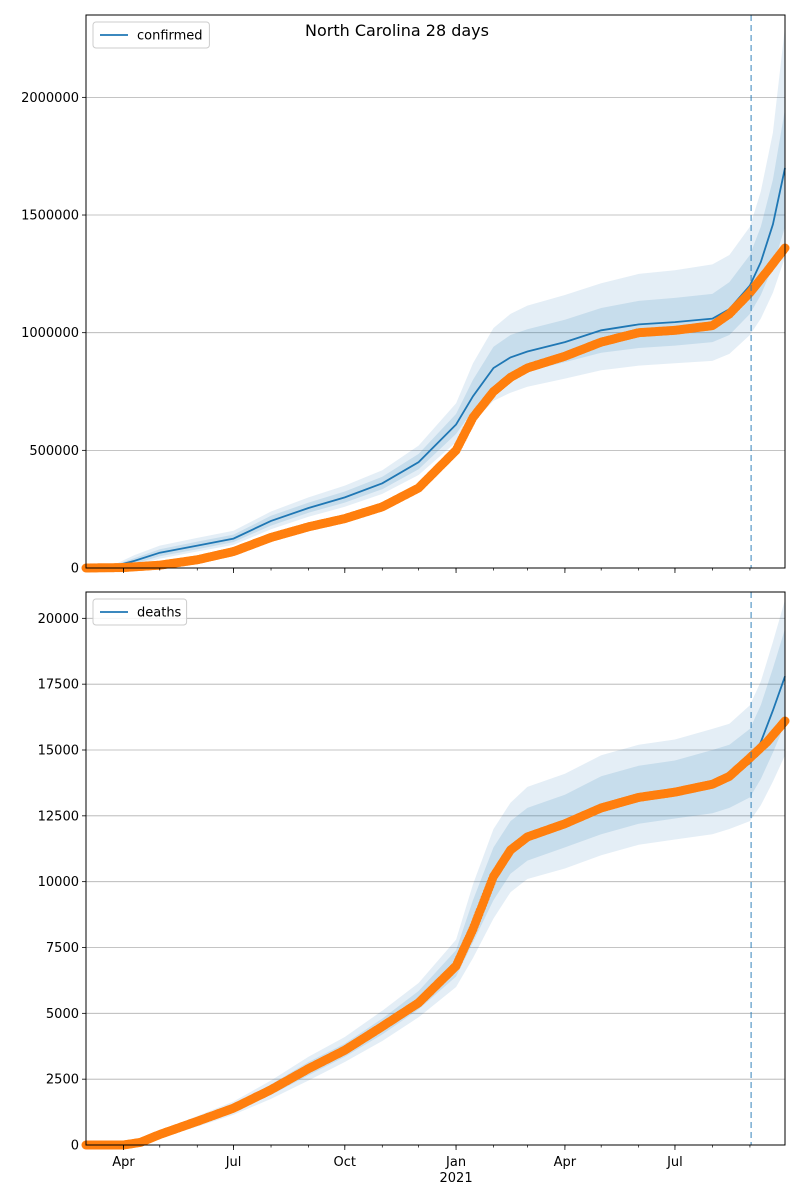 This screenshot has height=1200, width=800. I want to click on legend: confirmed, so click(151, 35).